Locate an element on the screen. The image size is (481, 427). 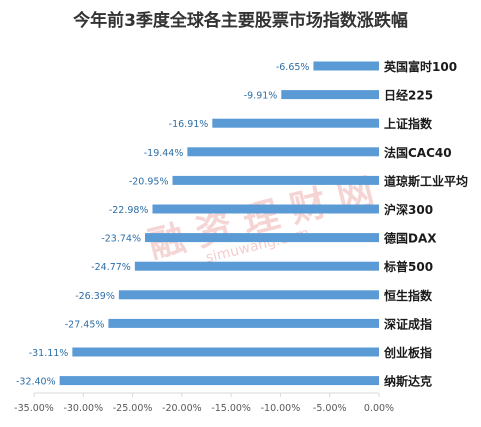
data-label: -31.11% is located at coordinates (49, 353).